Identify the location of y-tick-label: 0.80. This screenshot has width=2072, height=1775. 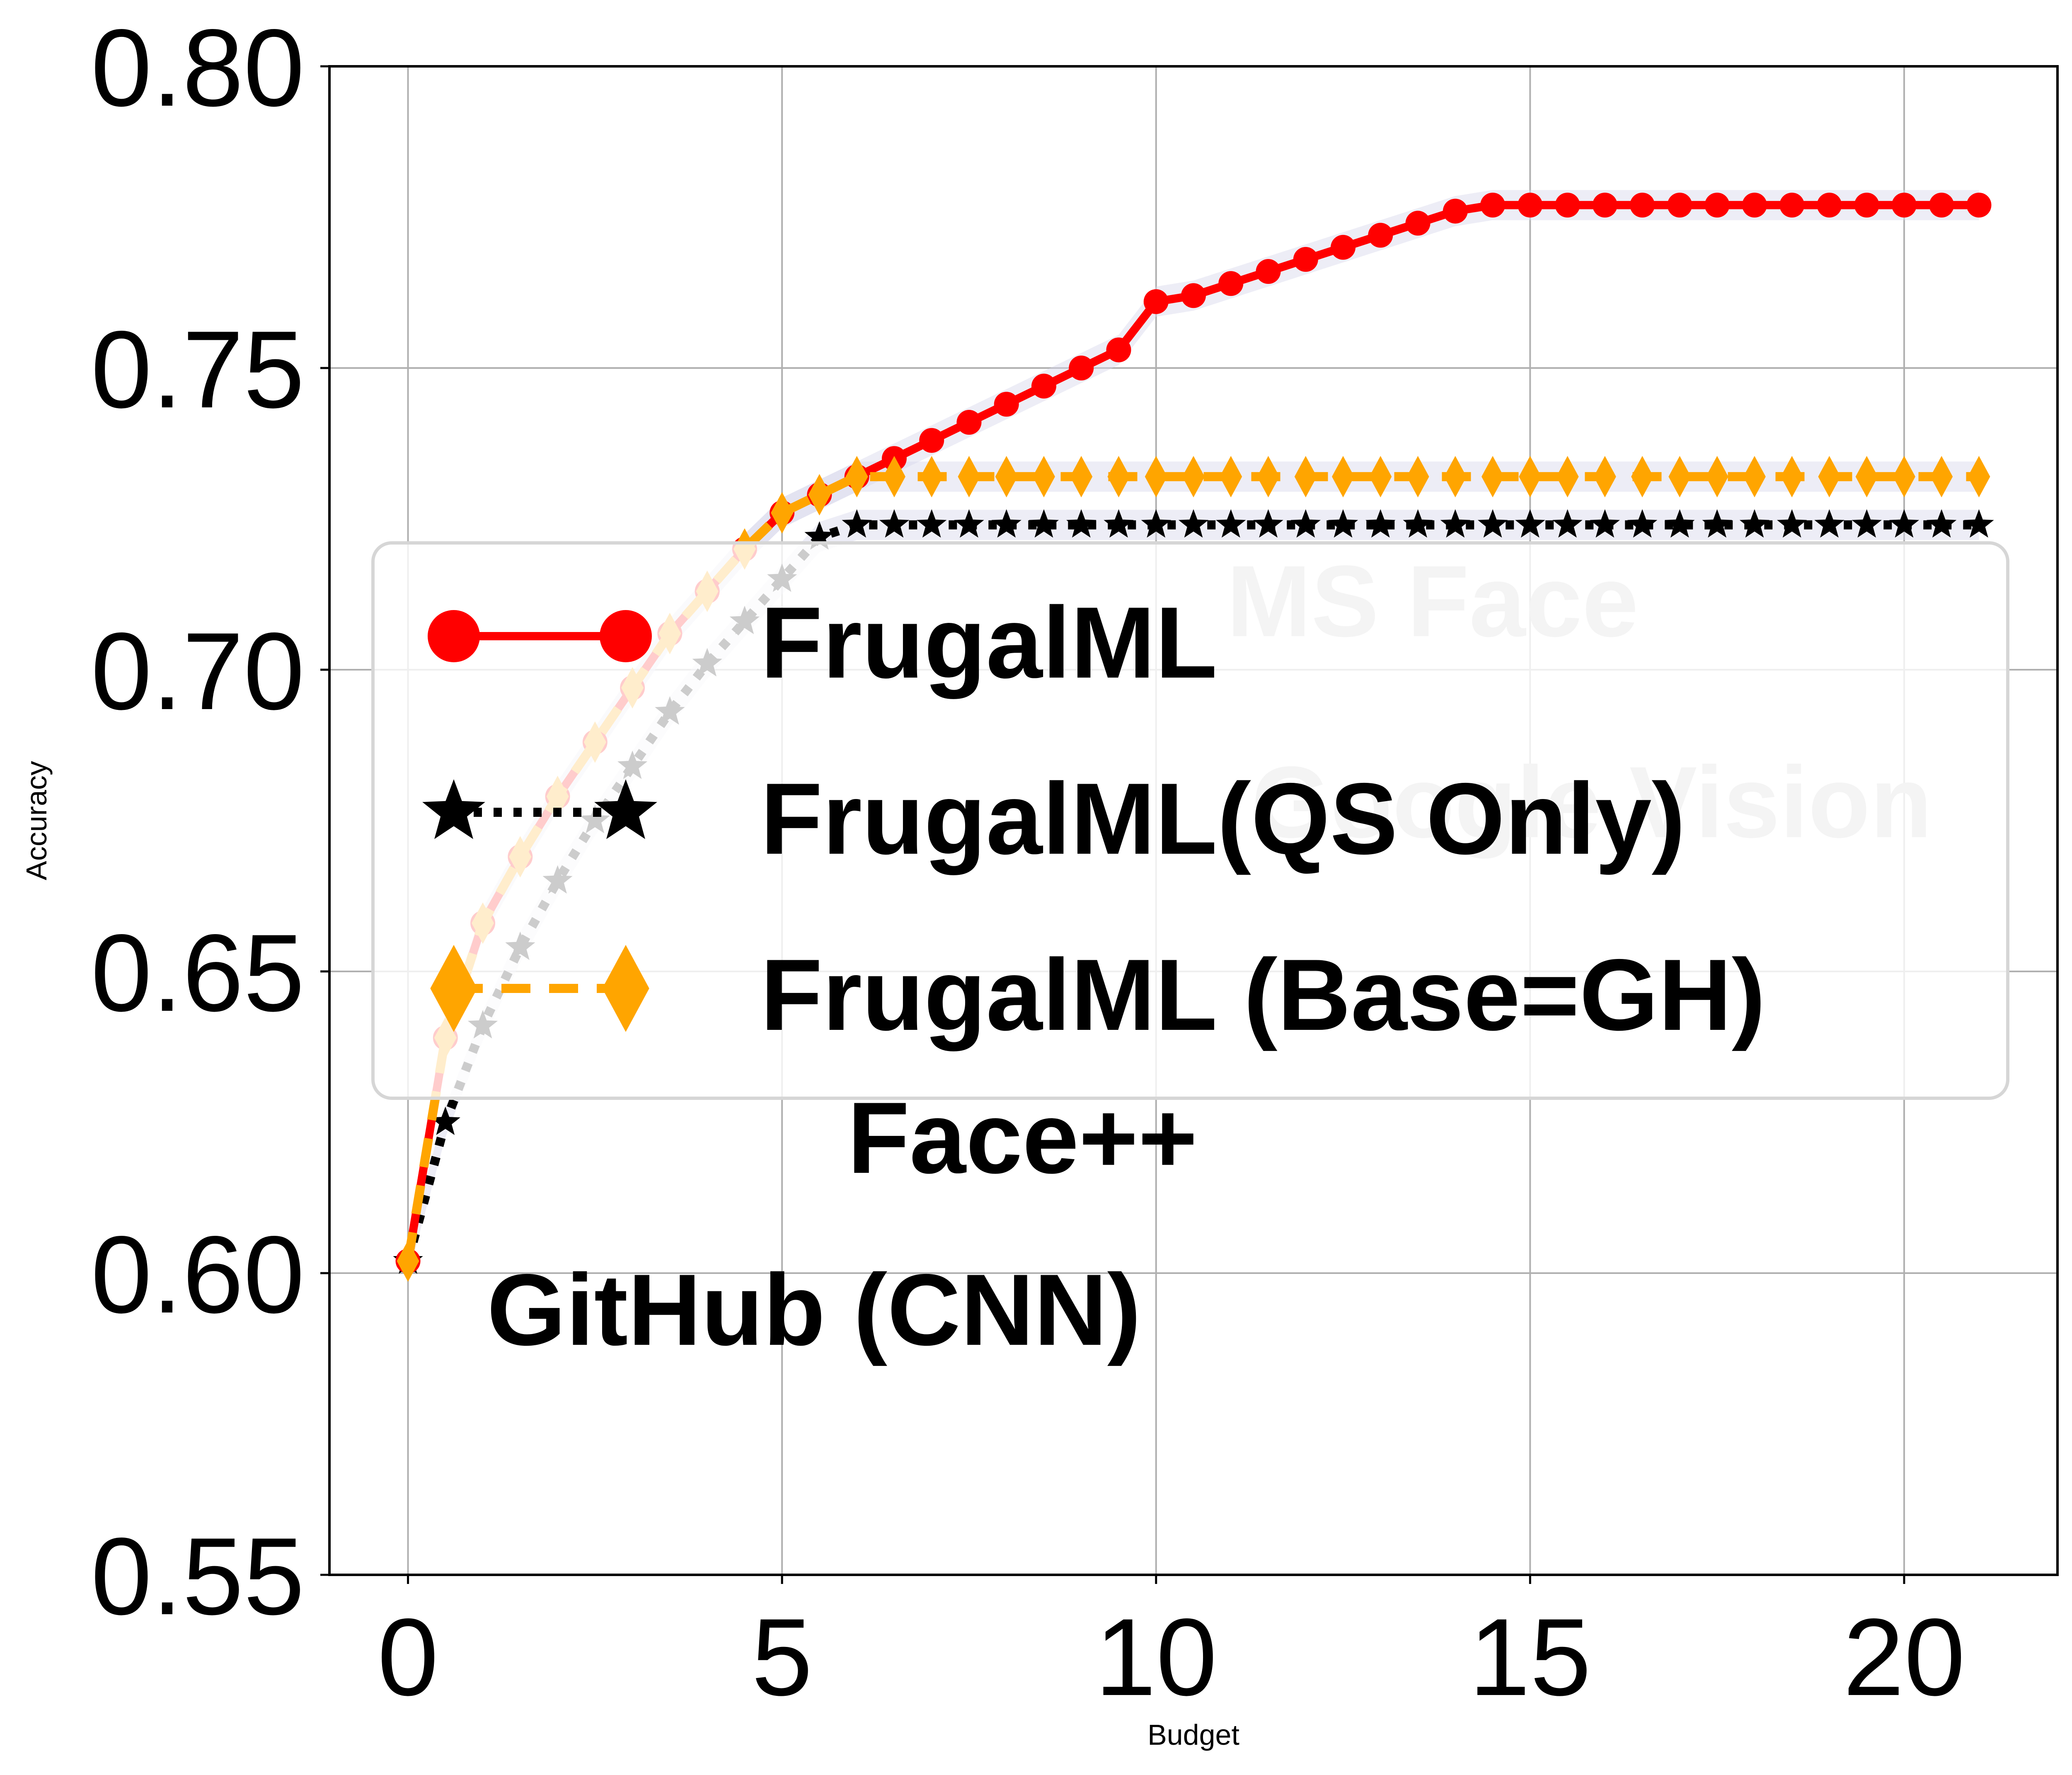
(198, 68).